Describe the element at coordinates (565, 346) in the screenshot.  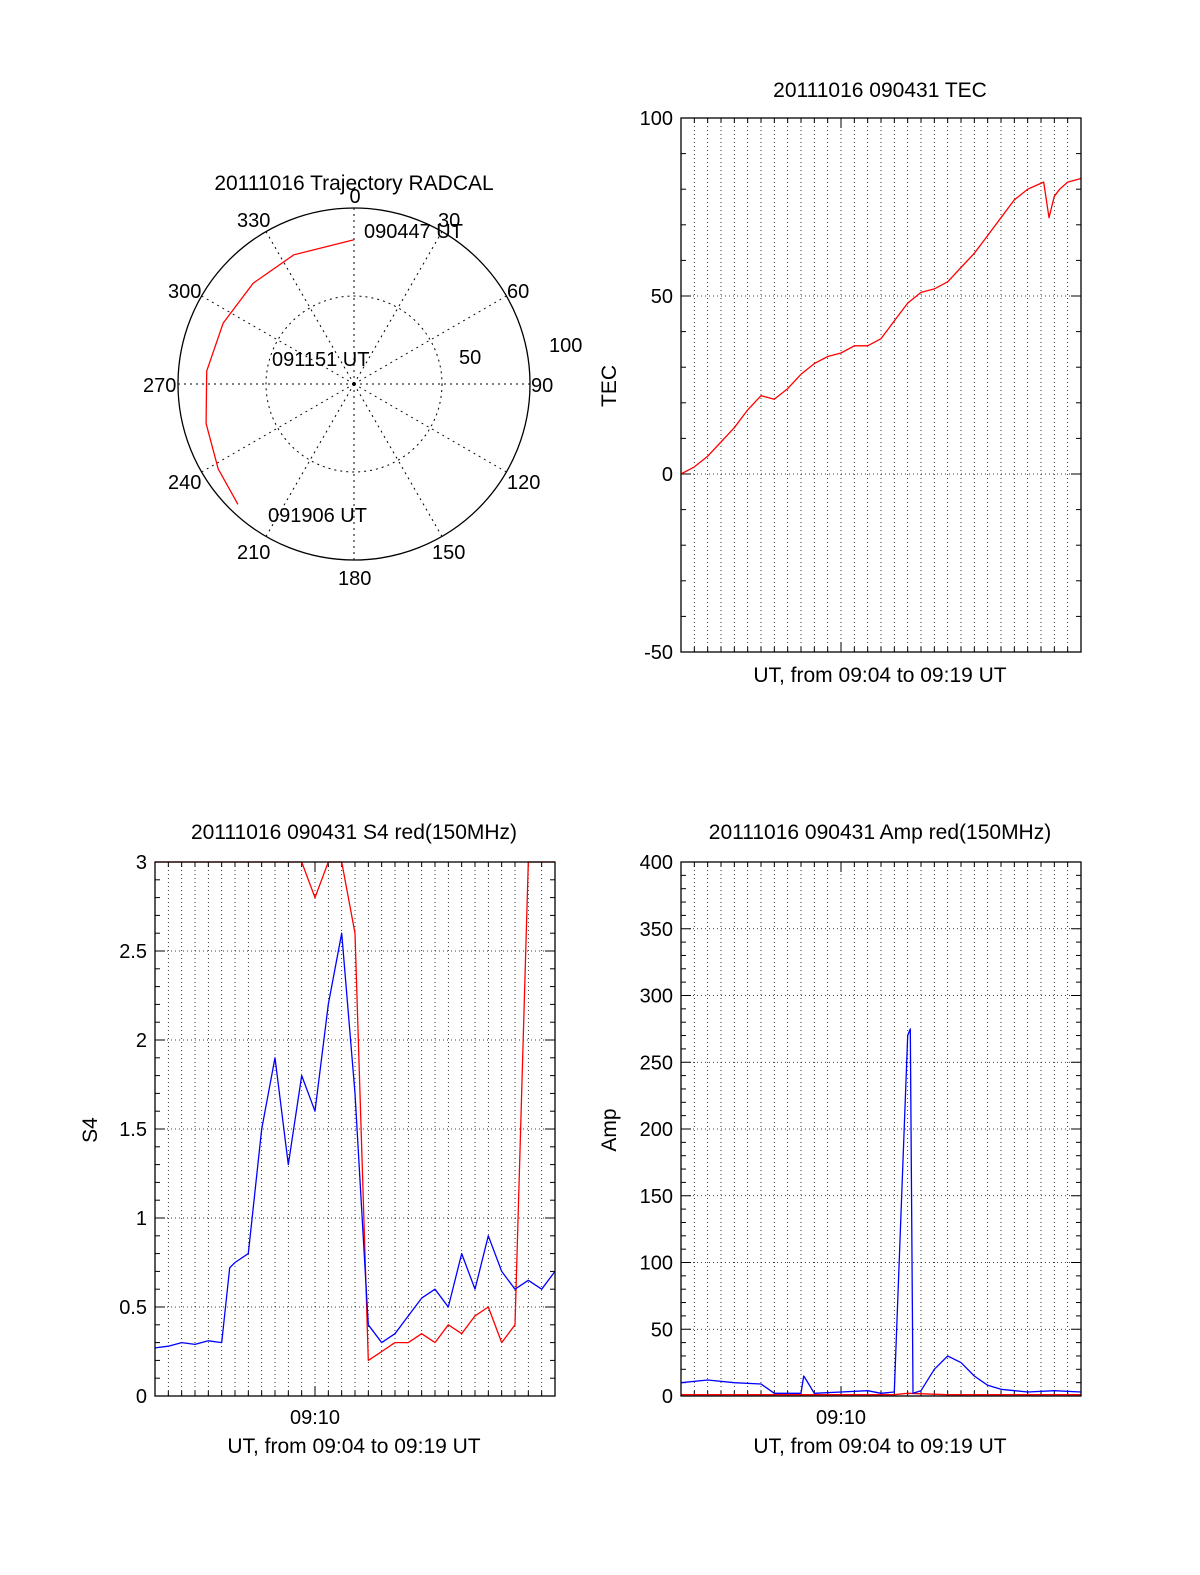
I see `polar-radius-label: 100` at that location.